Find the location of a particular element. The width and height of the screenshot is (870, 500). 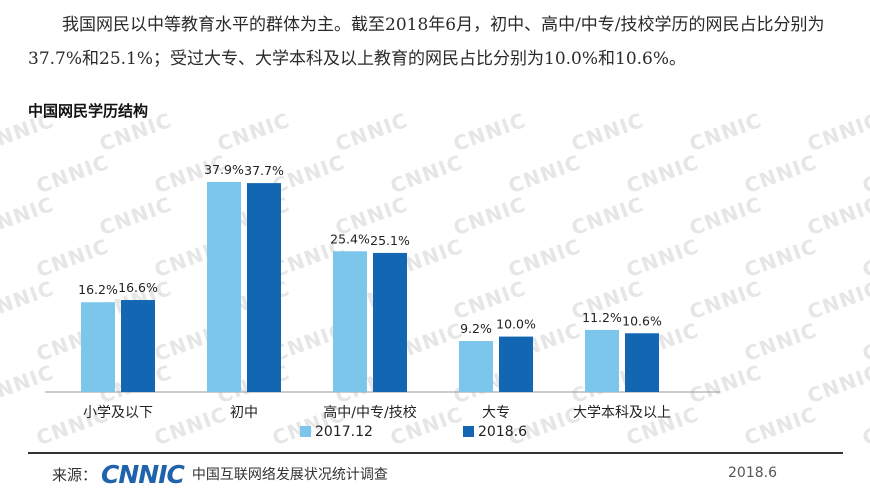

legend-swatch-2018.6 is located at coordinates (468, 431).